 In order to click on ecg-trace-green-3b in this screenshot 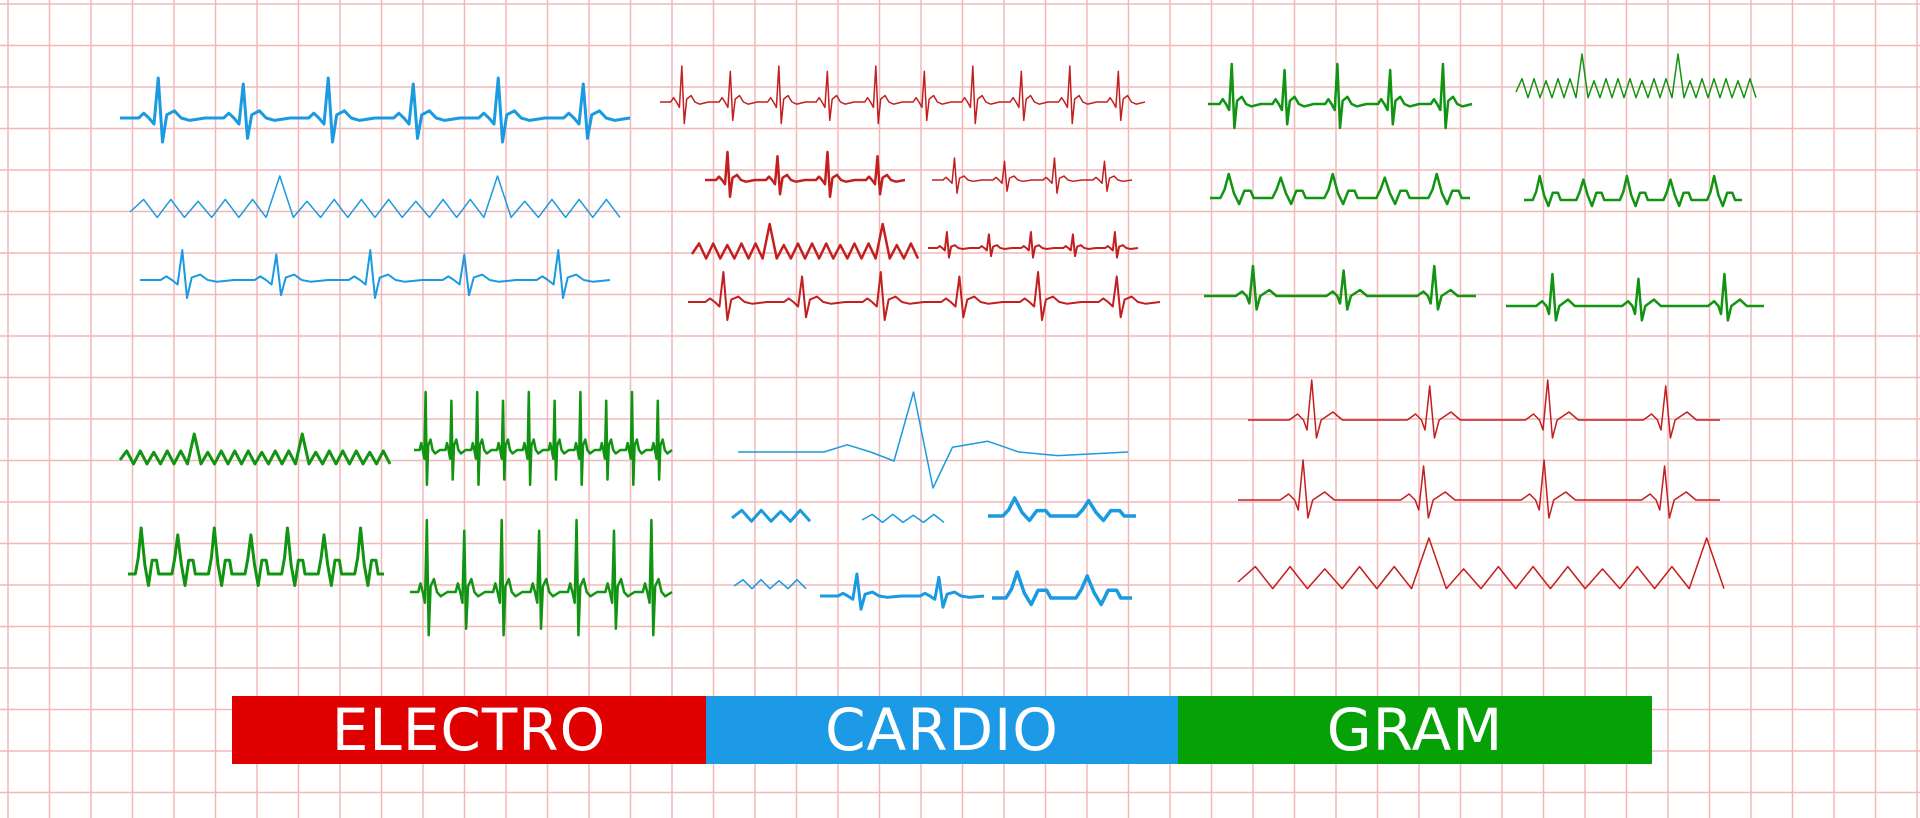, I will do `click(1635, 297)`.